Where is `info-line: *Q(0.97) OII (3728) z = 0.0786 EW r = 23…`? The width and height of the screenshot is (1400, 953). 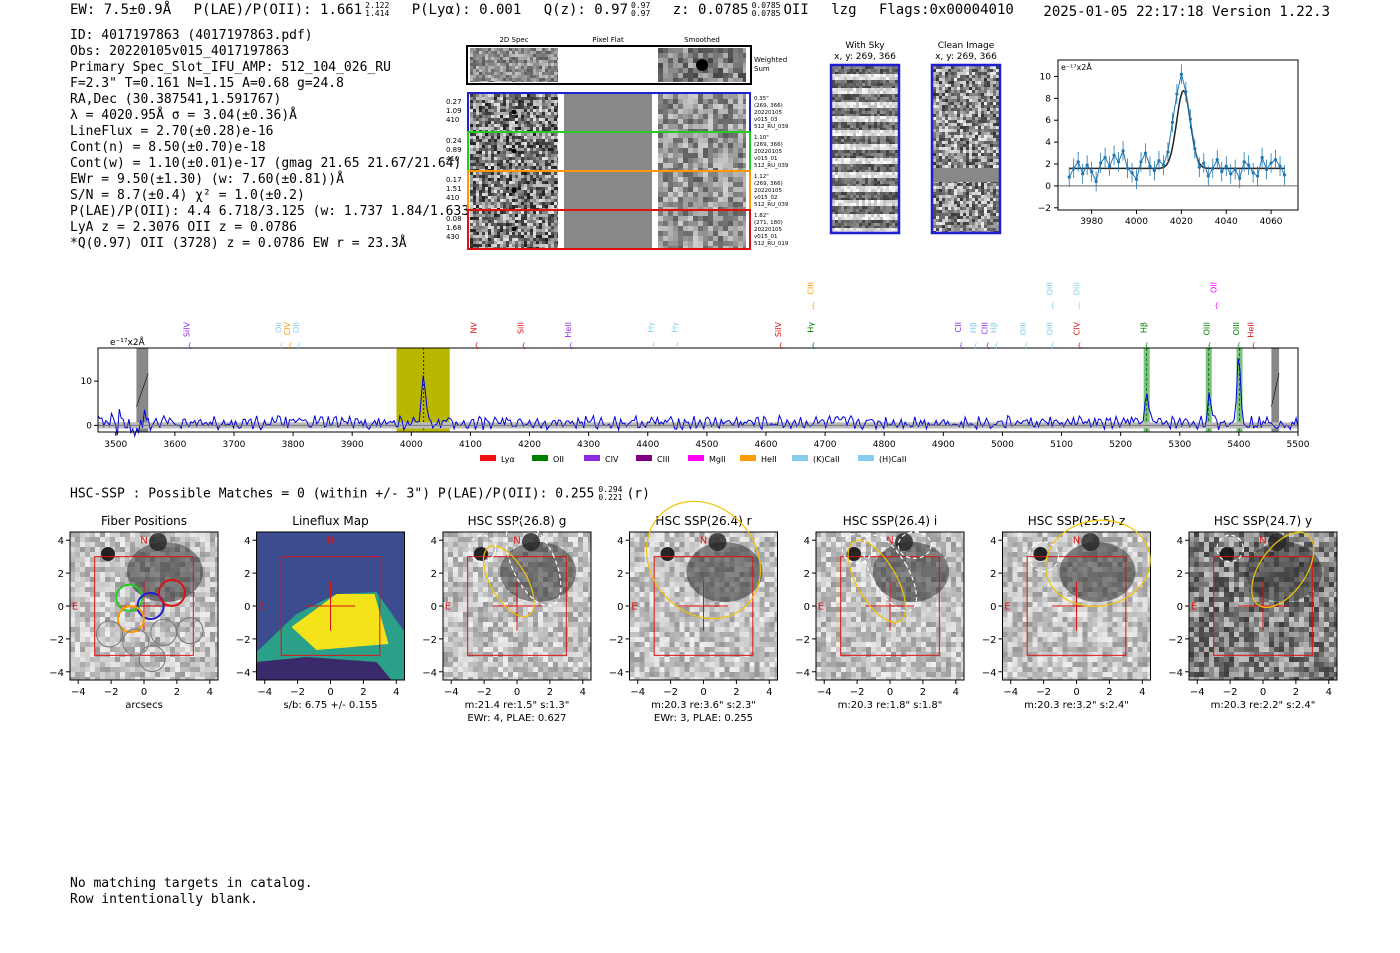 info-line: *Q(0.97) OII (3728) z = 0.0786 EW r = 23… is located at coordinates (238, 243).